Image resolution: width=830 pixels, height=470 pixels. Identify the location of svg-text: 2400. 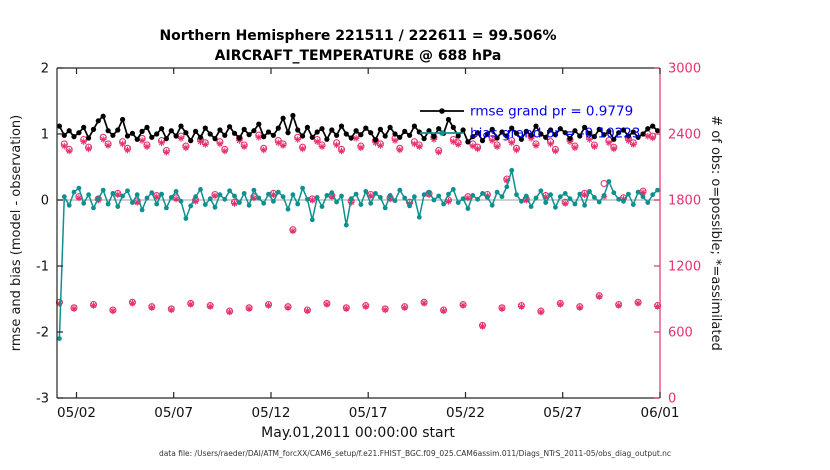
(684, 135).